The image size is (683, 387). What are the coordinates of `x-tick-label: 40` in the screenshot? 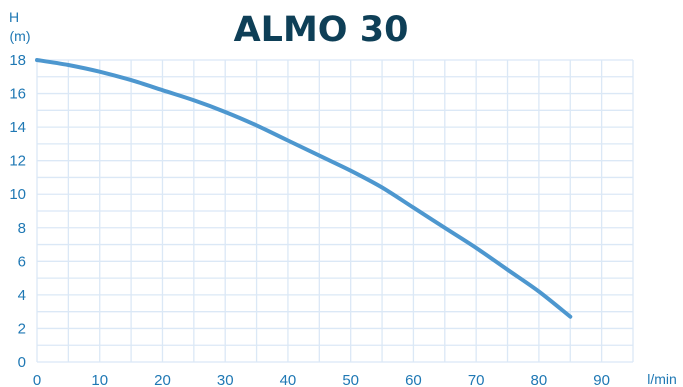 It's located at (288, 379).